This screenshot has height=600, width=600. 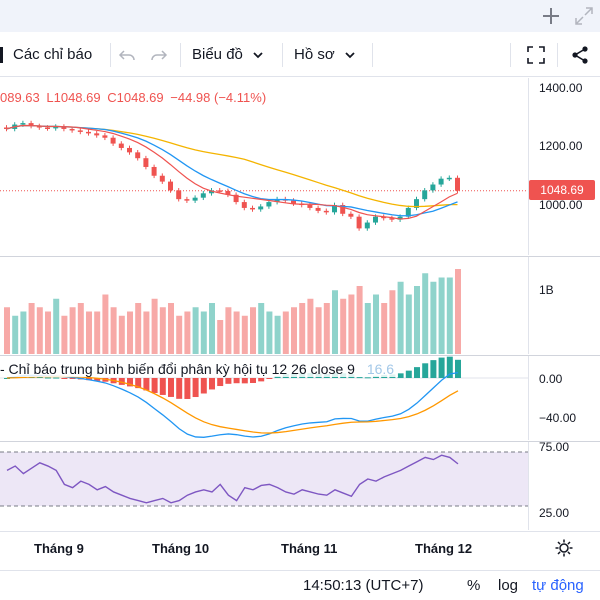 I want to click on indicators-button: Các chỉ báo, so click(x=54, y=54).